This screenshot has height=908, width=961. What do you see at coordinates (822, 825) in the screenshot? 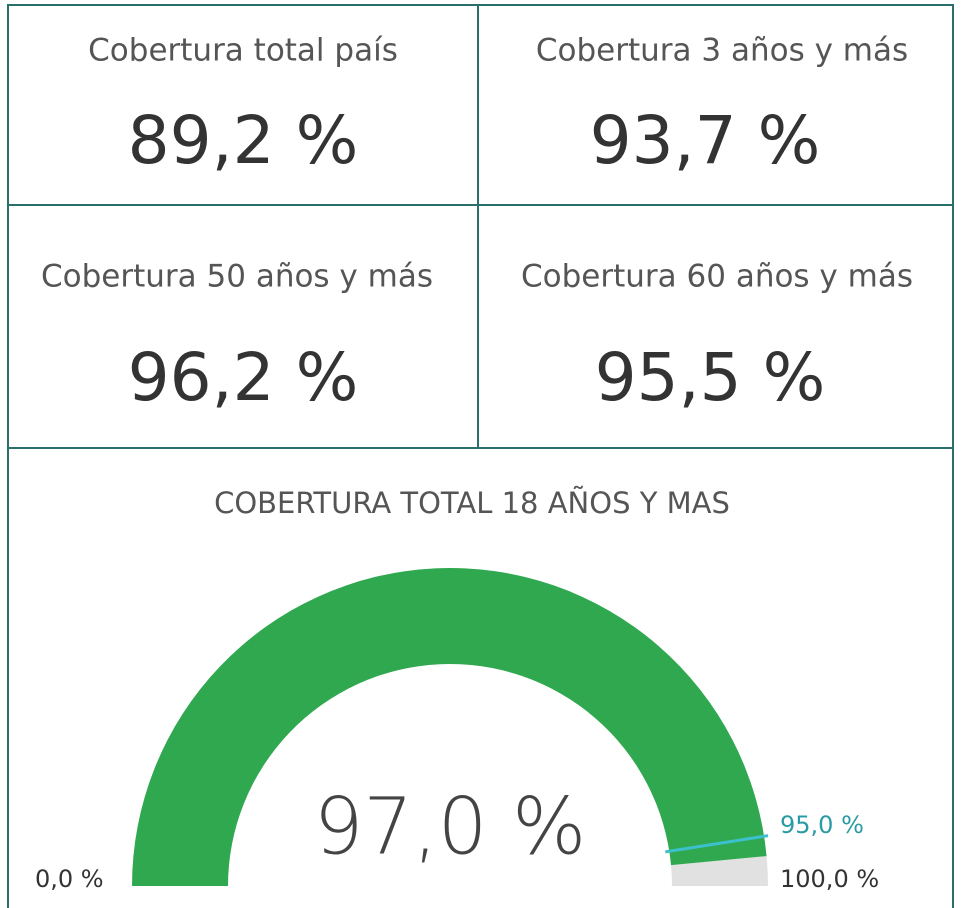
I see `gauge-target-label: 95,0 %` at bounding box center [822, 825].